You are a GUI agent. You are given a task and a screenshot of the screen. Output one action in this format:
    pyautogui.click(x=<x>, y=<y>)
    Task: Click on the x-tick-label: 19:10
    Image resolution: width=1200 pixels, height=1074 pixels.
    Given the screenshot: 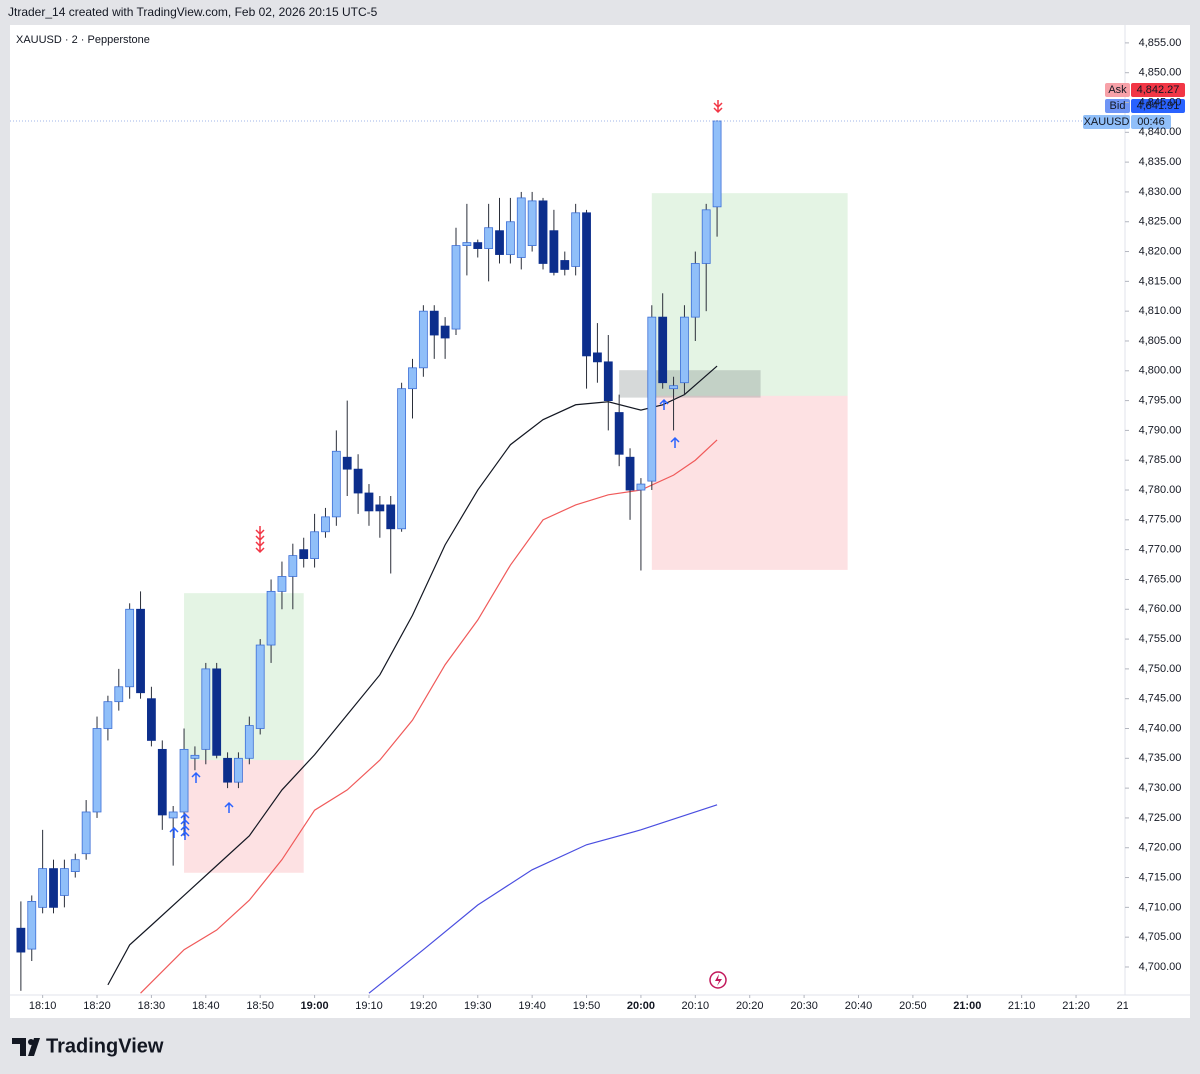 What is the action you would take?
    pyautogui.click(x=369, y=1006)
    